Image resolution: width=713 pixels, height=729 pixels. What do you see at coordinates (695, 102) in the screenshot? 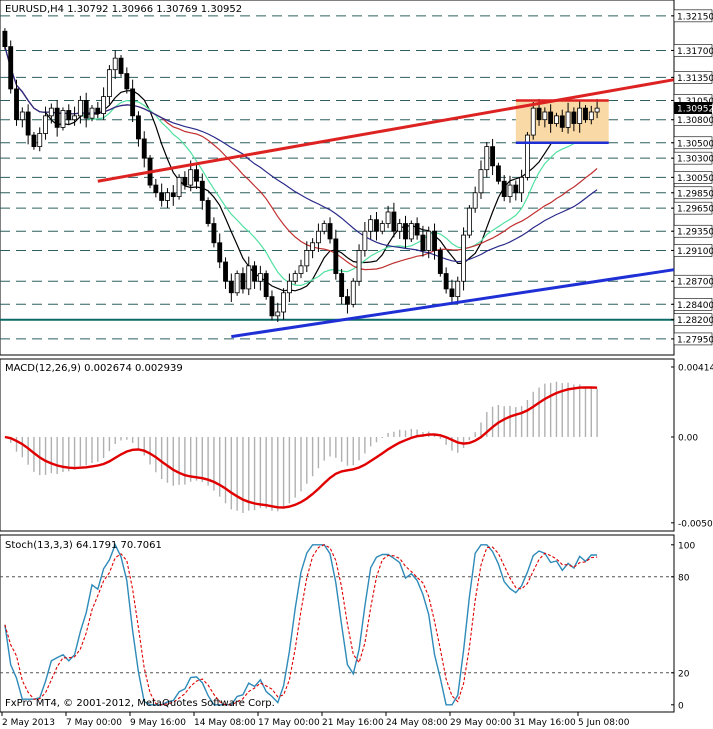
I see `svg-text: 1.31050` at bounding box center [695, 102].